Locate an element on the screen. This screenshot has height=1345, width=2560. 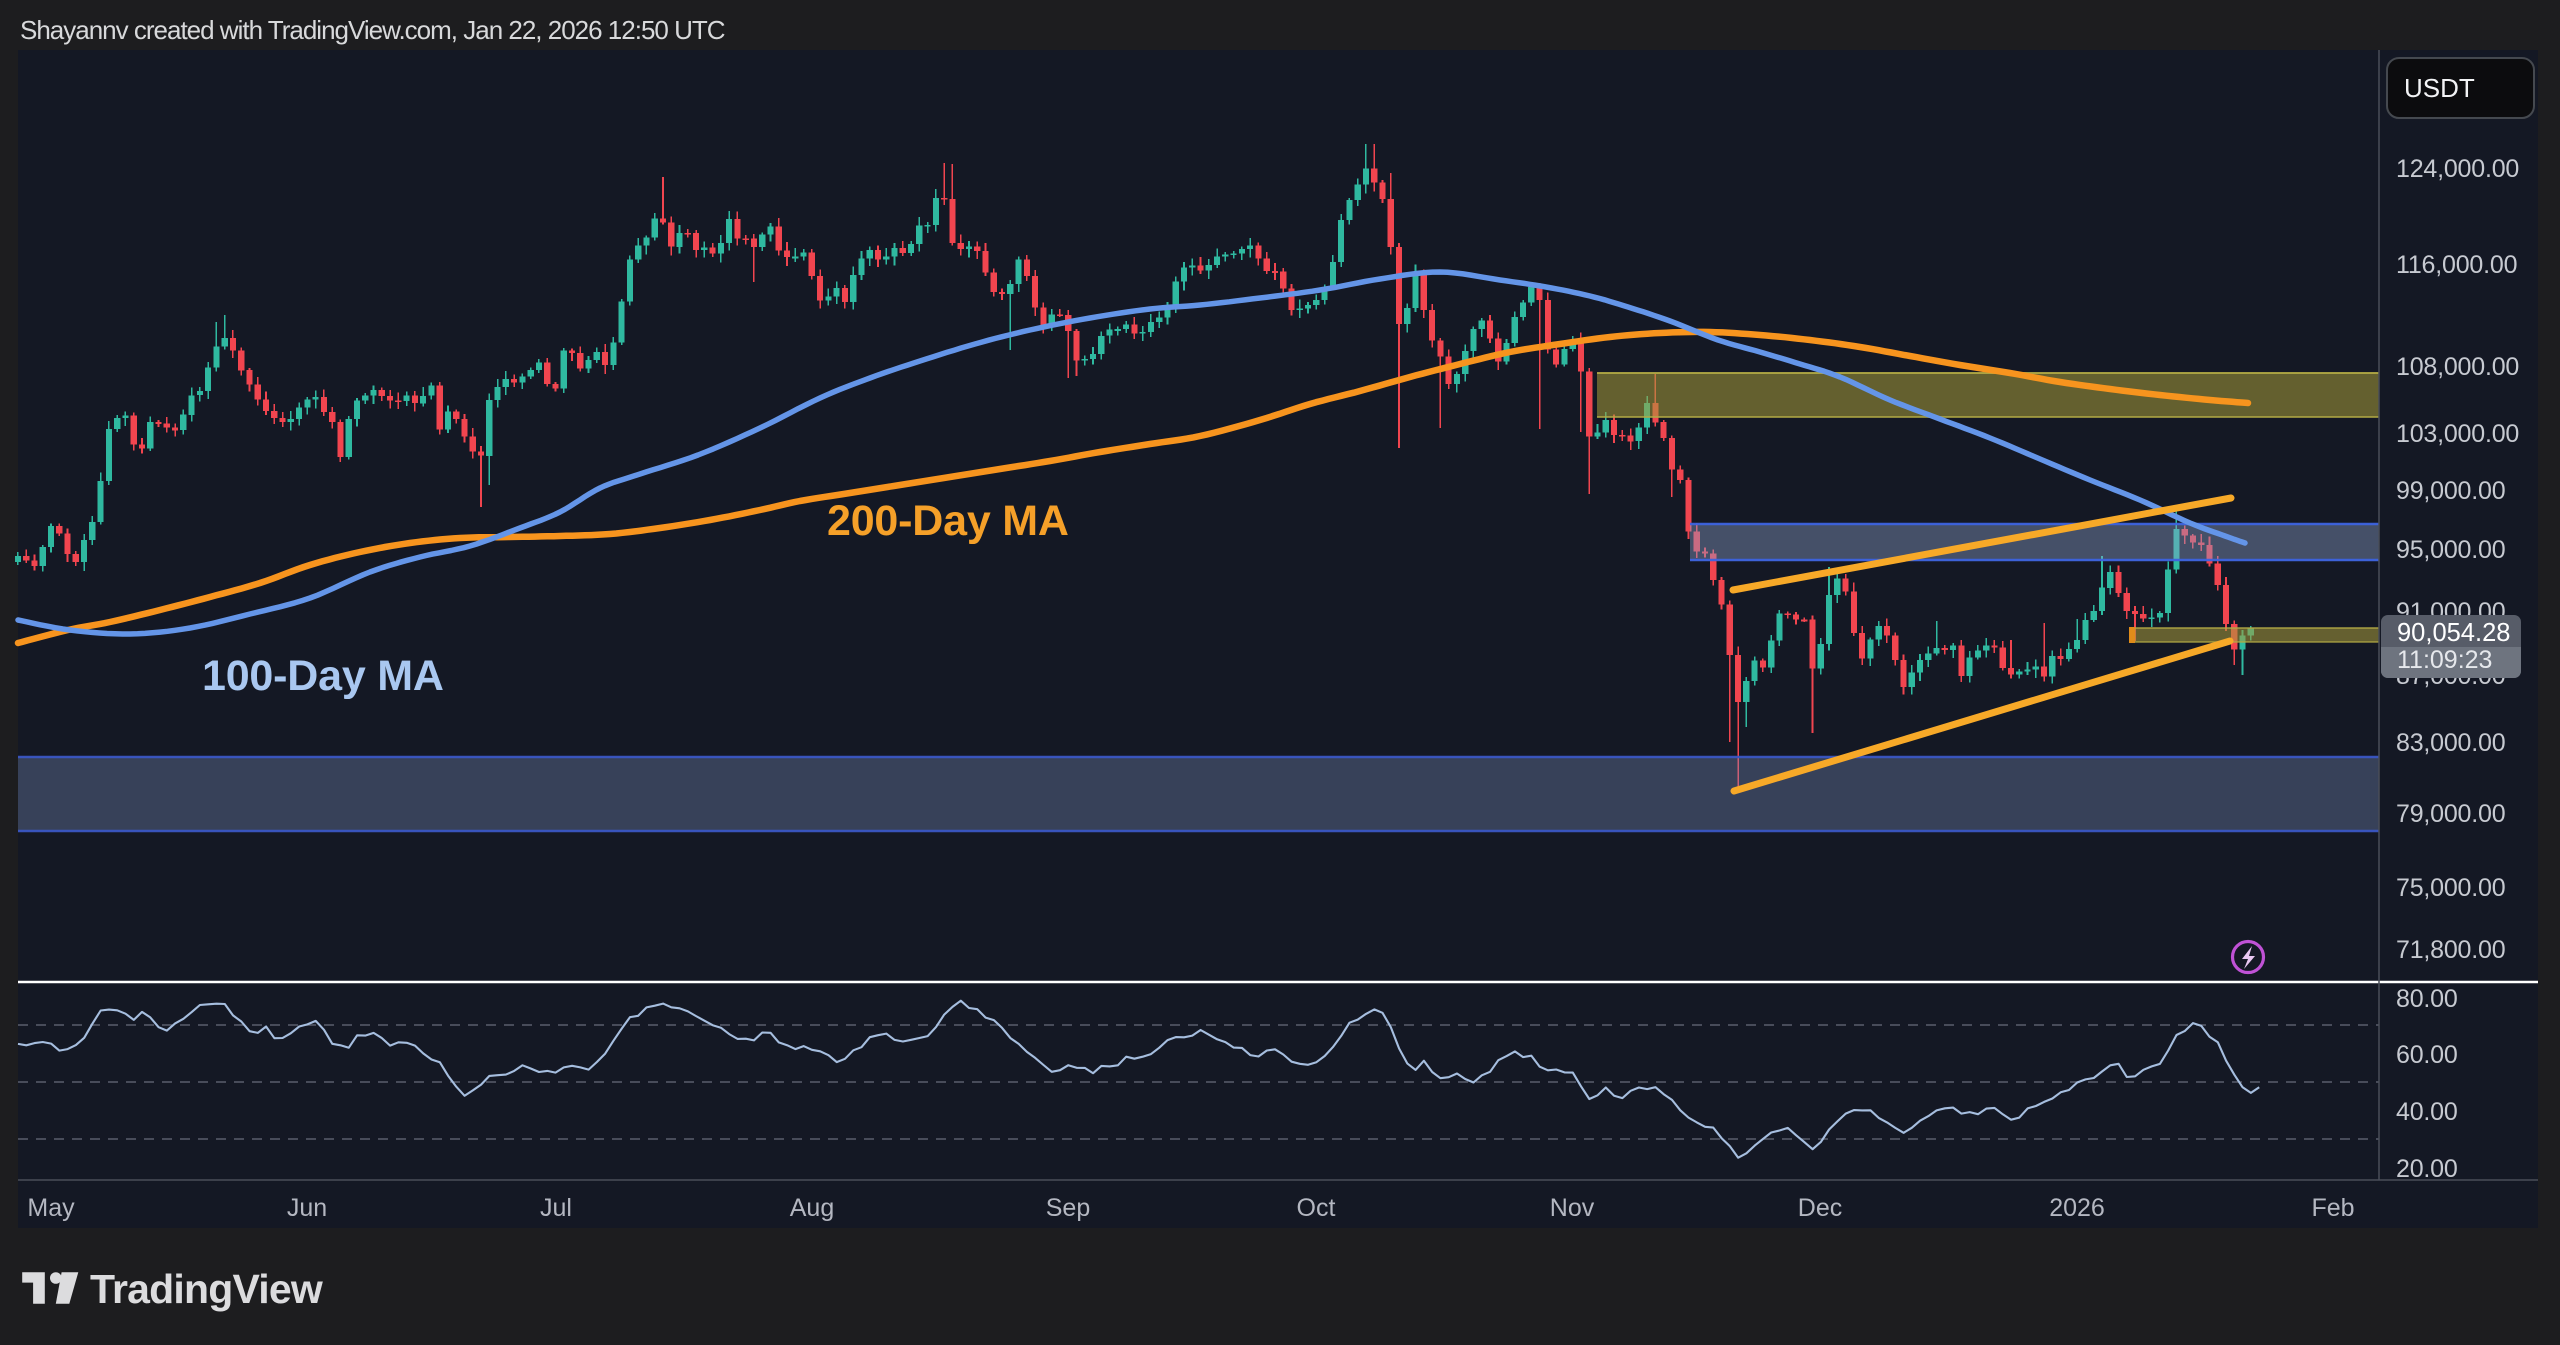
svg-text: Aug is located at coordinates (812, 1208).